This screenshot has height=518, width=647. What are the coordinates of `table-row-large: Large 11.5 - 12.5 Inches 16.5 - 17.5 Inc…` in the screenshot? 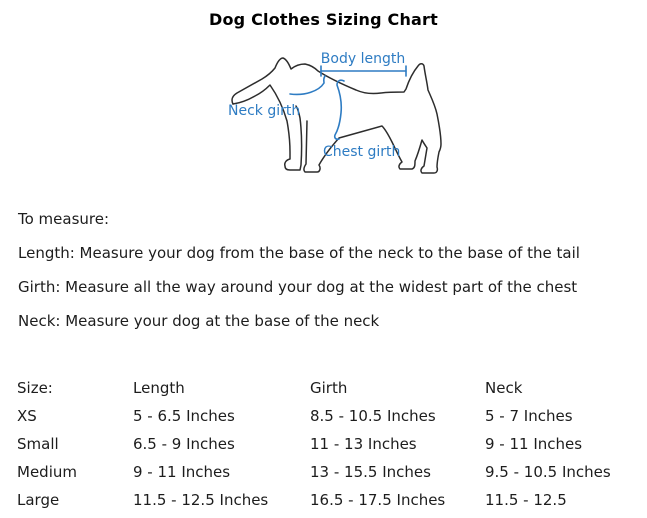 It's located at (326, 500).